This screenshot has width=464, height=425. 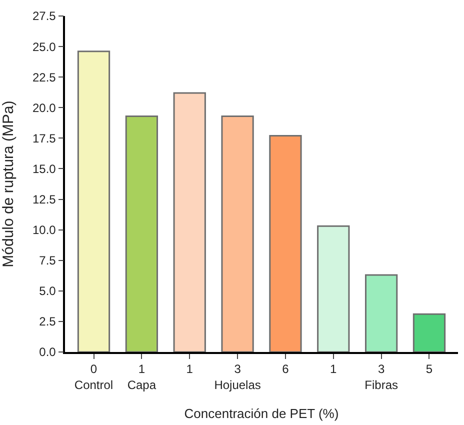 I want to click on y-tick-label: 27.5, so click(x=44, y=16).